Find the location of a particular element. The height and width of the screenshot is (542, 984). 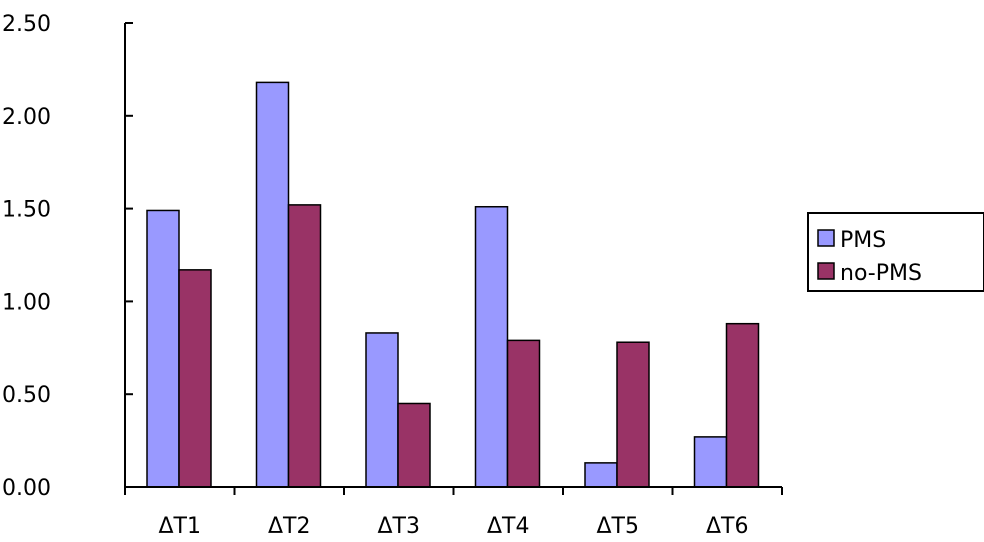

legend-swatch-pms is located at coordinates (826, 238).